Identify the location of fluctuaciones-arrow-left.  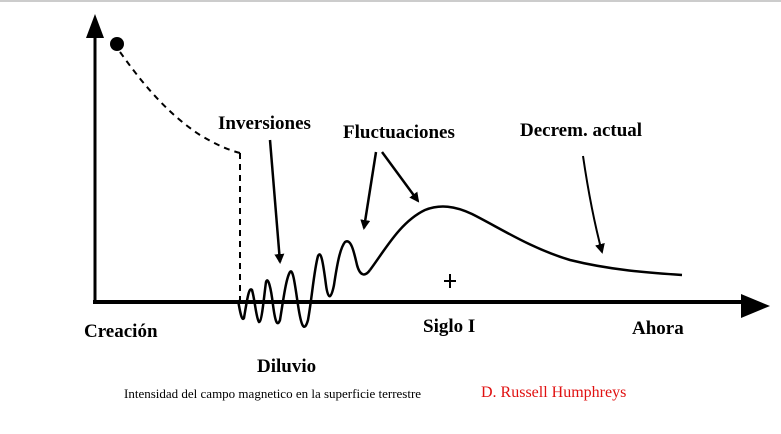
(369, 190).